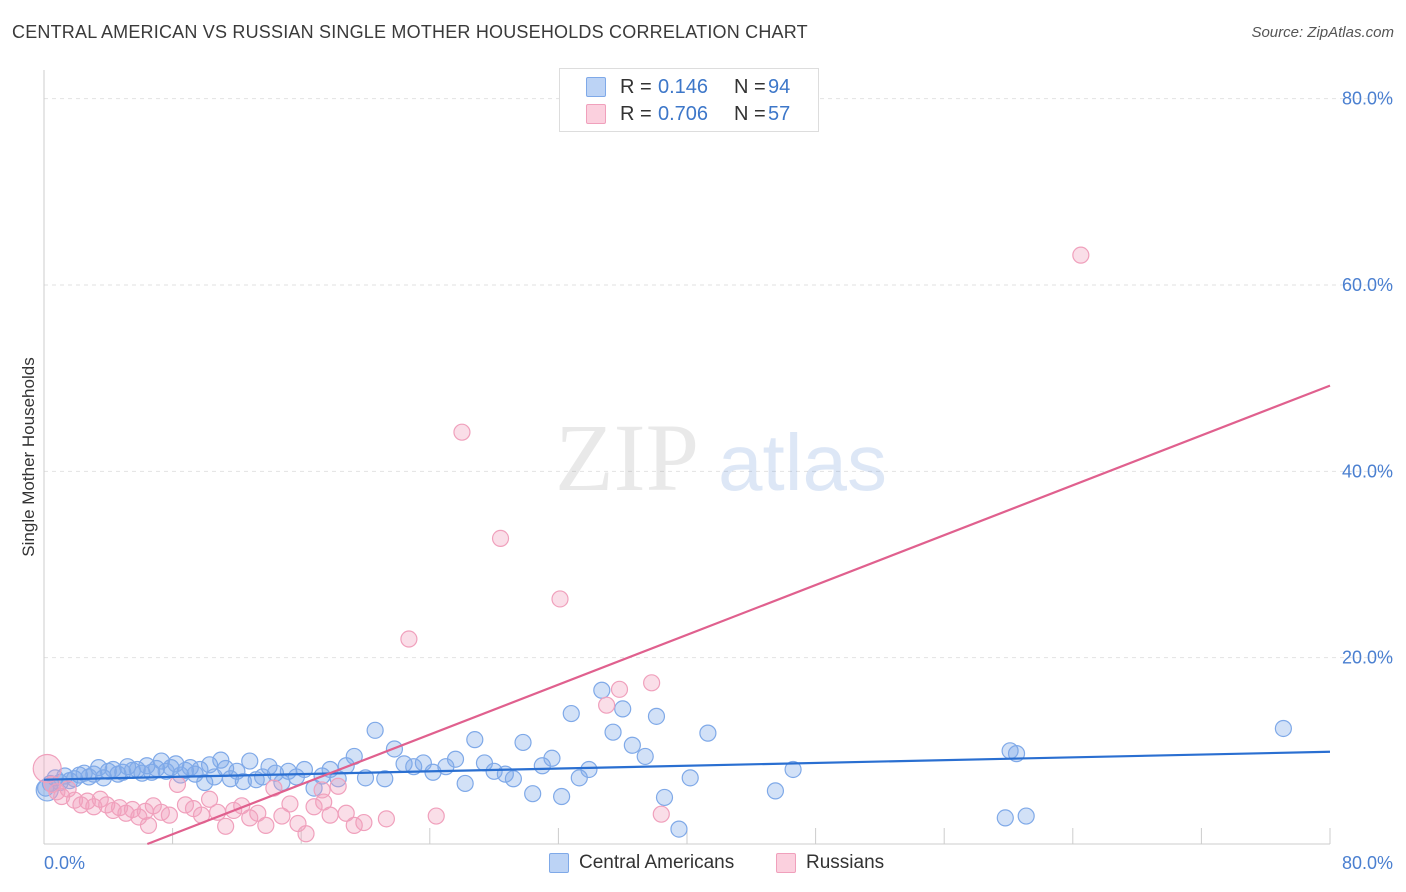  Describe the element at coordinates (779, 86) in the screenshot. I see `legend-n-value: 94` at that location.